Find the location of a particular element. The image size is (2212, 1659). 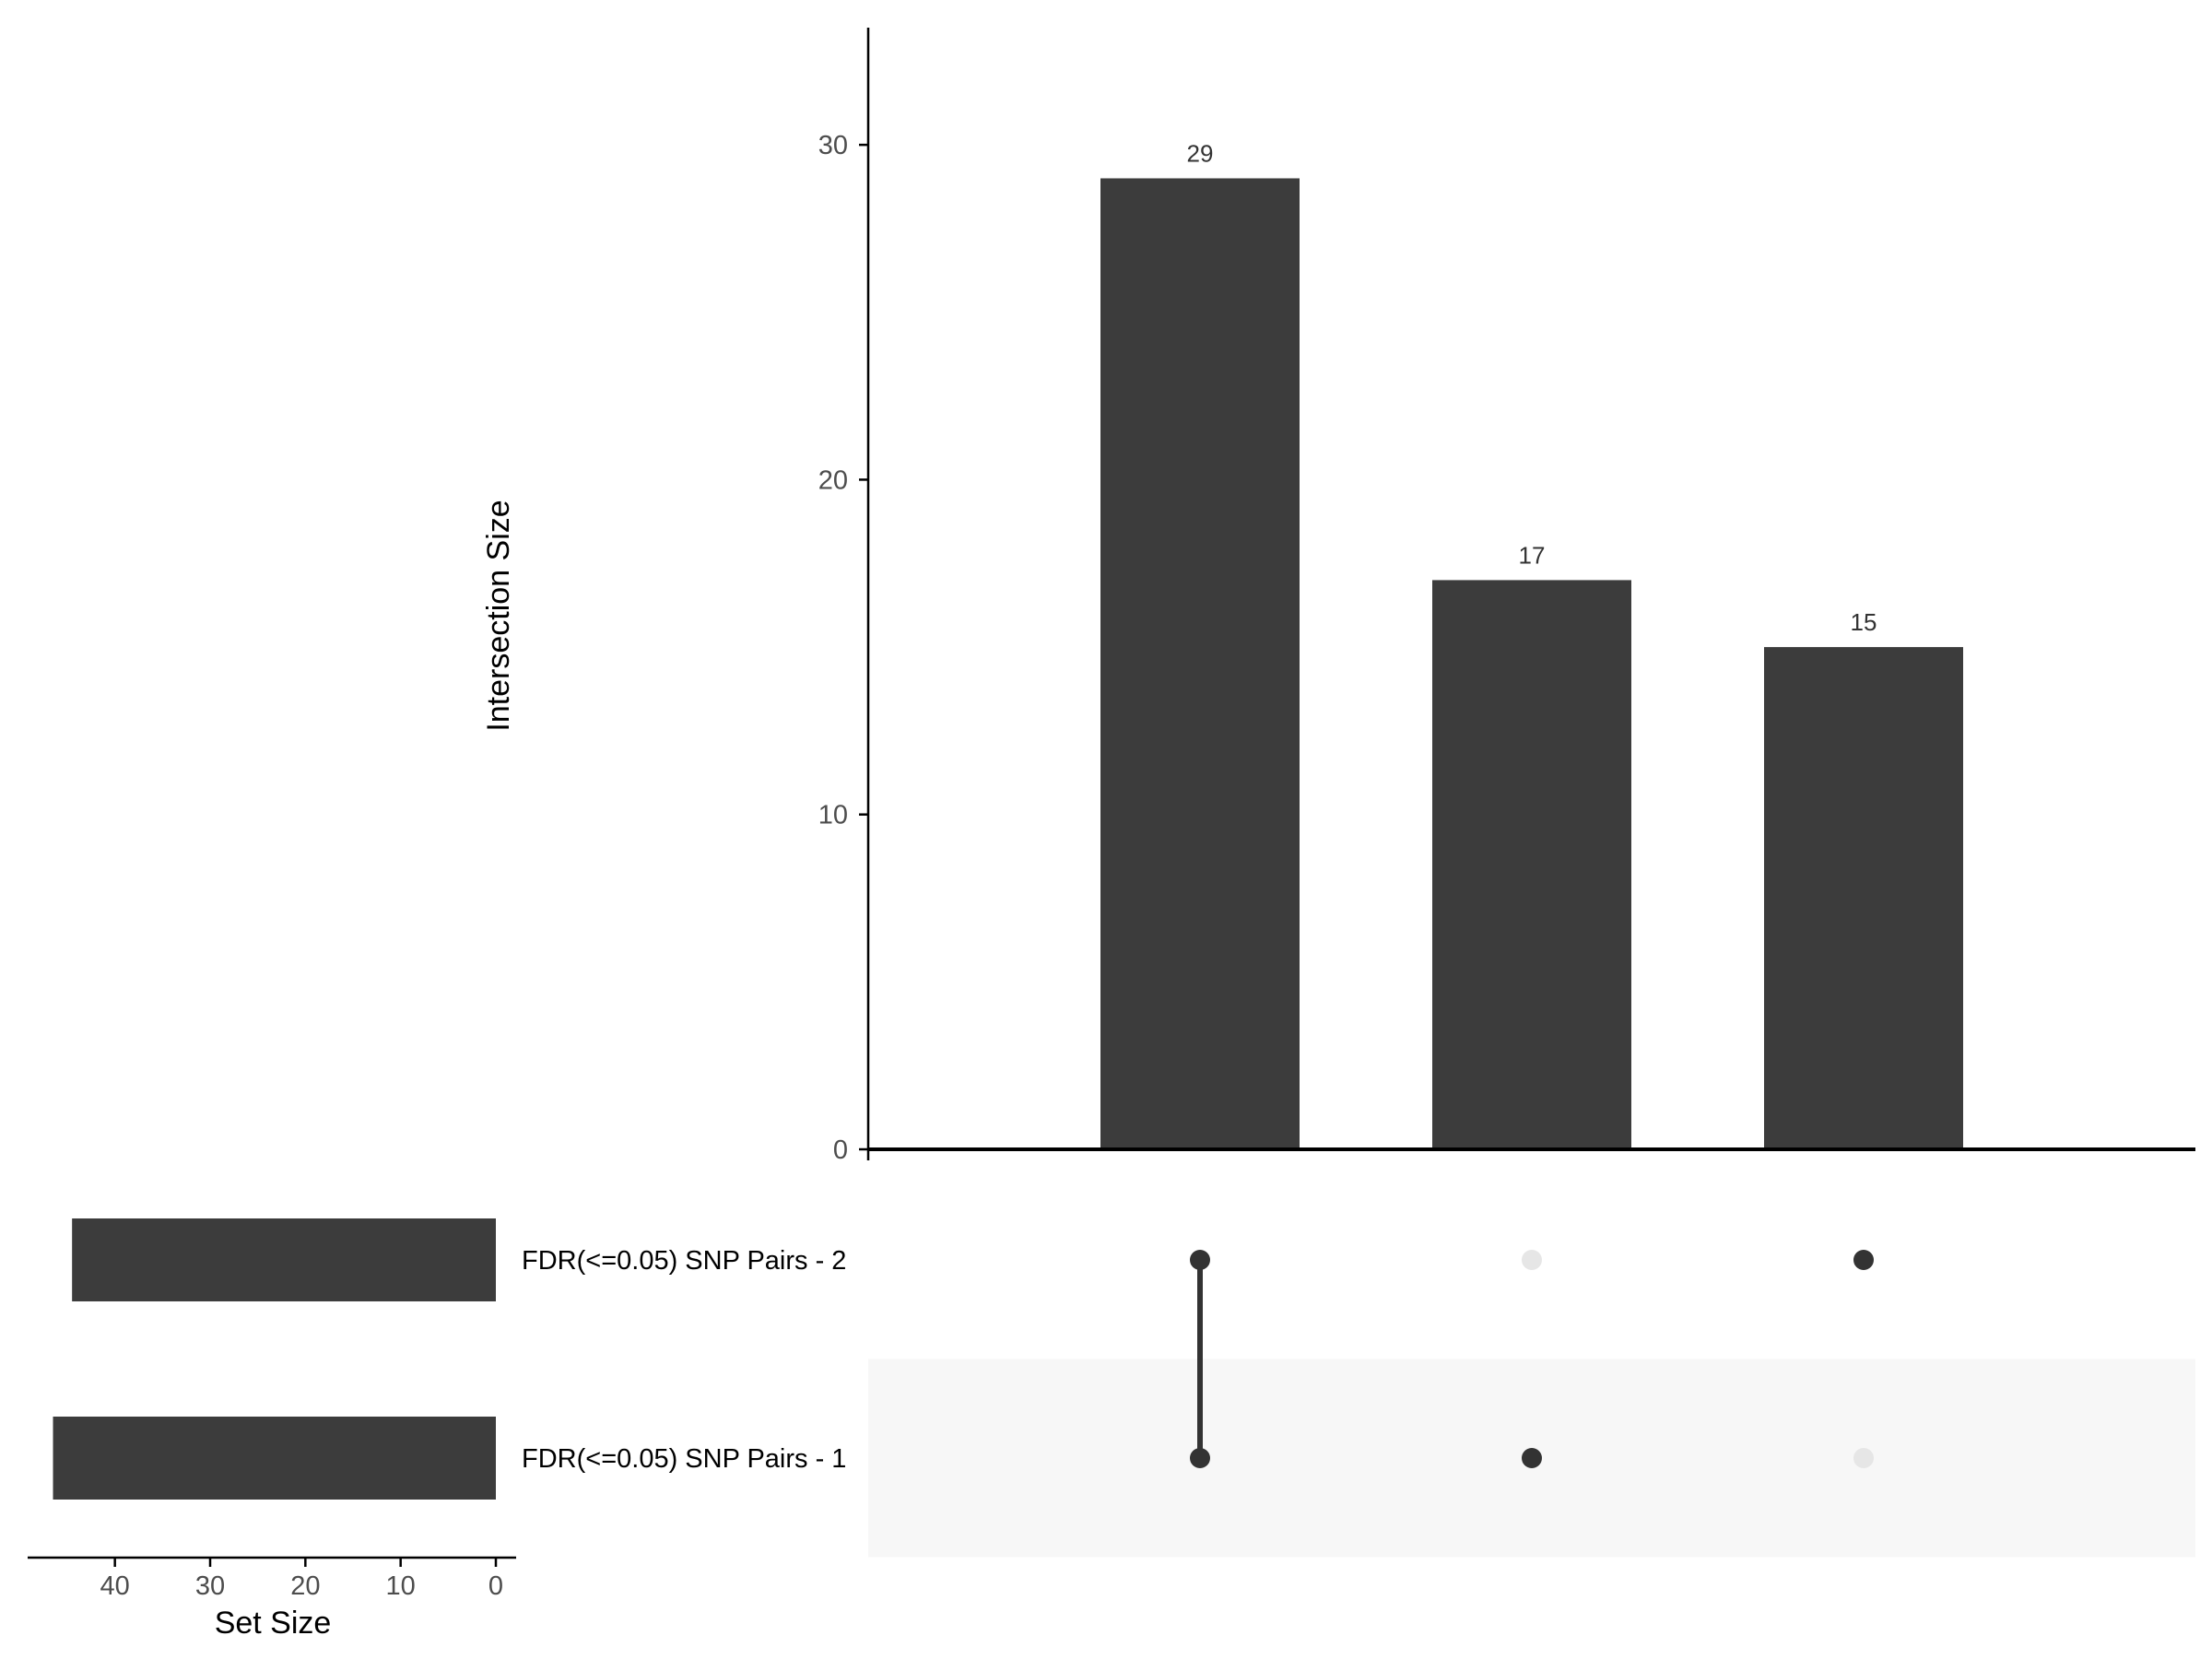

set-x-tick-label: 30 is located at coordinates (210, 1586).